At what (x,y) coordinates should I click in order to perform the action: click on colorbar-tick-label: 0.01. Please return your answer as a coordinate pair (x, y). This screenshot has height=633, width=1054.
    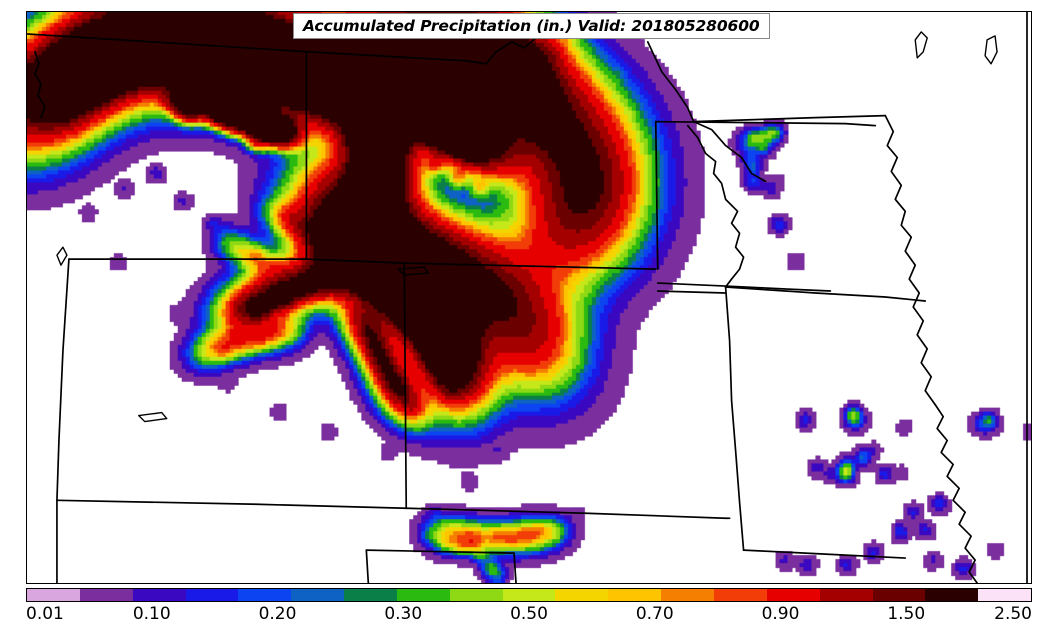
    Looking at the image, I should click on (45, 614).